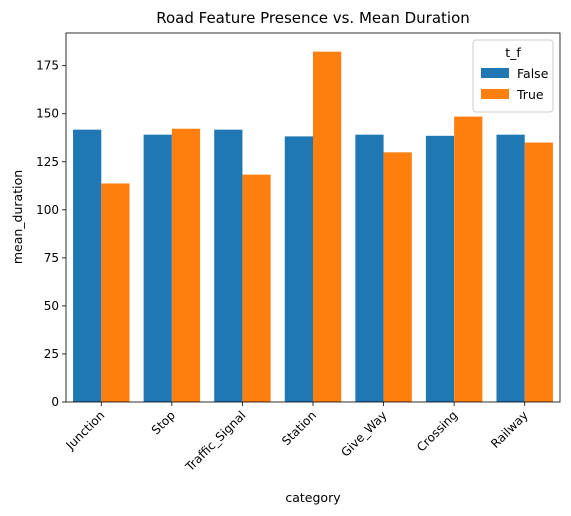  What do you see at coordinates (51, 258) in the screenshot?
I see `y-tick-label: 75` at bounding box center [51, 258].